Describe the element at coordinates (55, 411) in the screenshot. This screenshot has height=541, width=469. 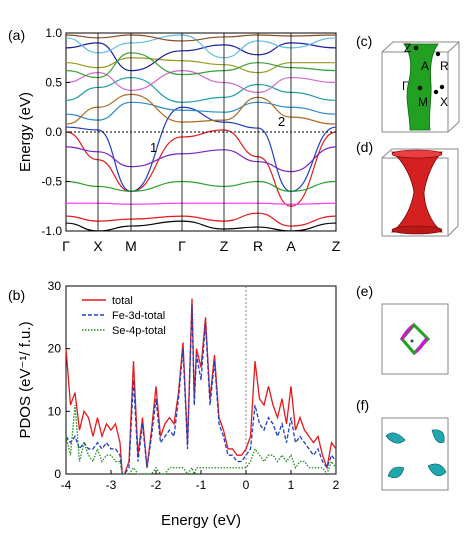
I see `pdos-y-tick-label: 10` at that location.